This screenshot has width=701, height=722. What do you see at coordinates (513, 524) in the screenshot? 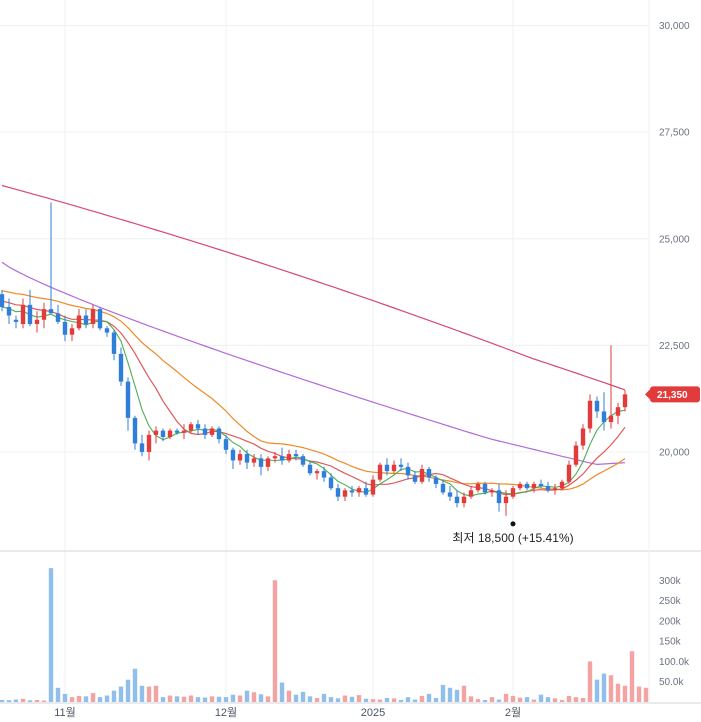
I see `min-price-marker` at bounding box center [513, 524].